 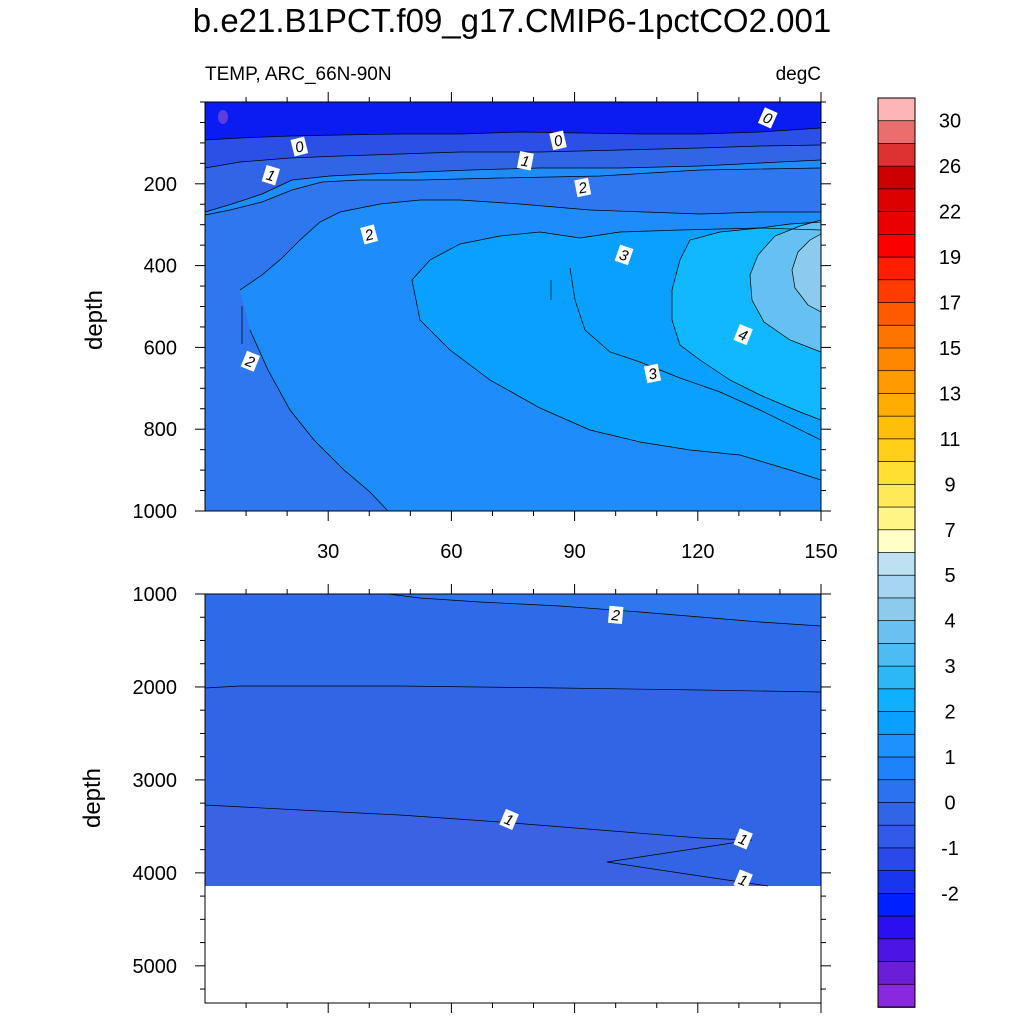 I want to click on y-tick-label: 4000, so click(x=155, y=874).